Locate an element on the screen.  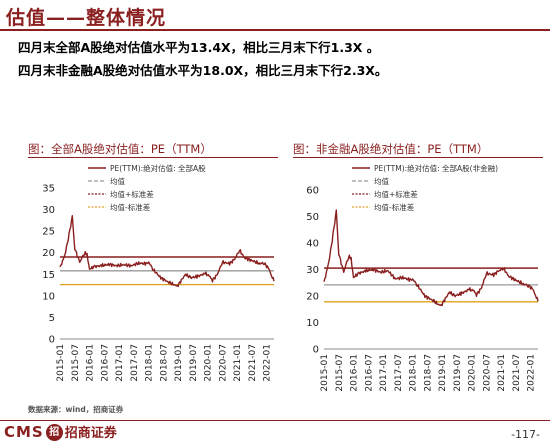
footer-divider is located at coordinates (275, 420).